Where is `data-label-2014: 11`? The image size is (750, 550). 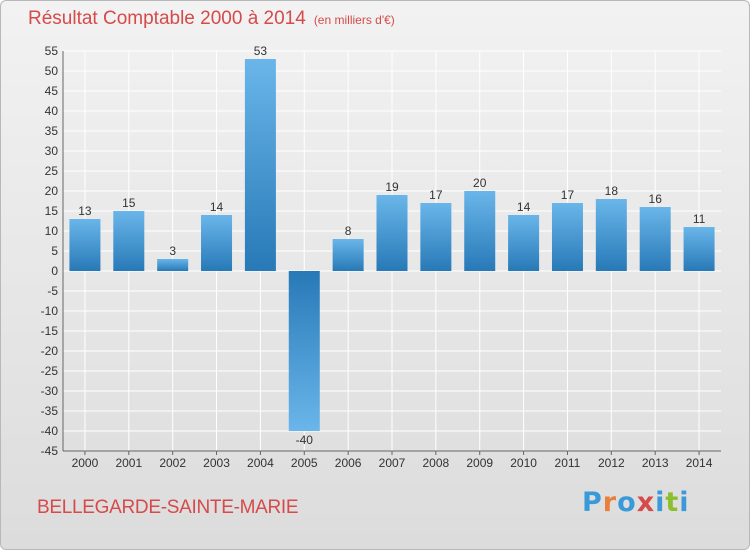 data-label-2014: 11 is located at coordinates (699, 219).